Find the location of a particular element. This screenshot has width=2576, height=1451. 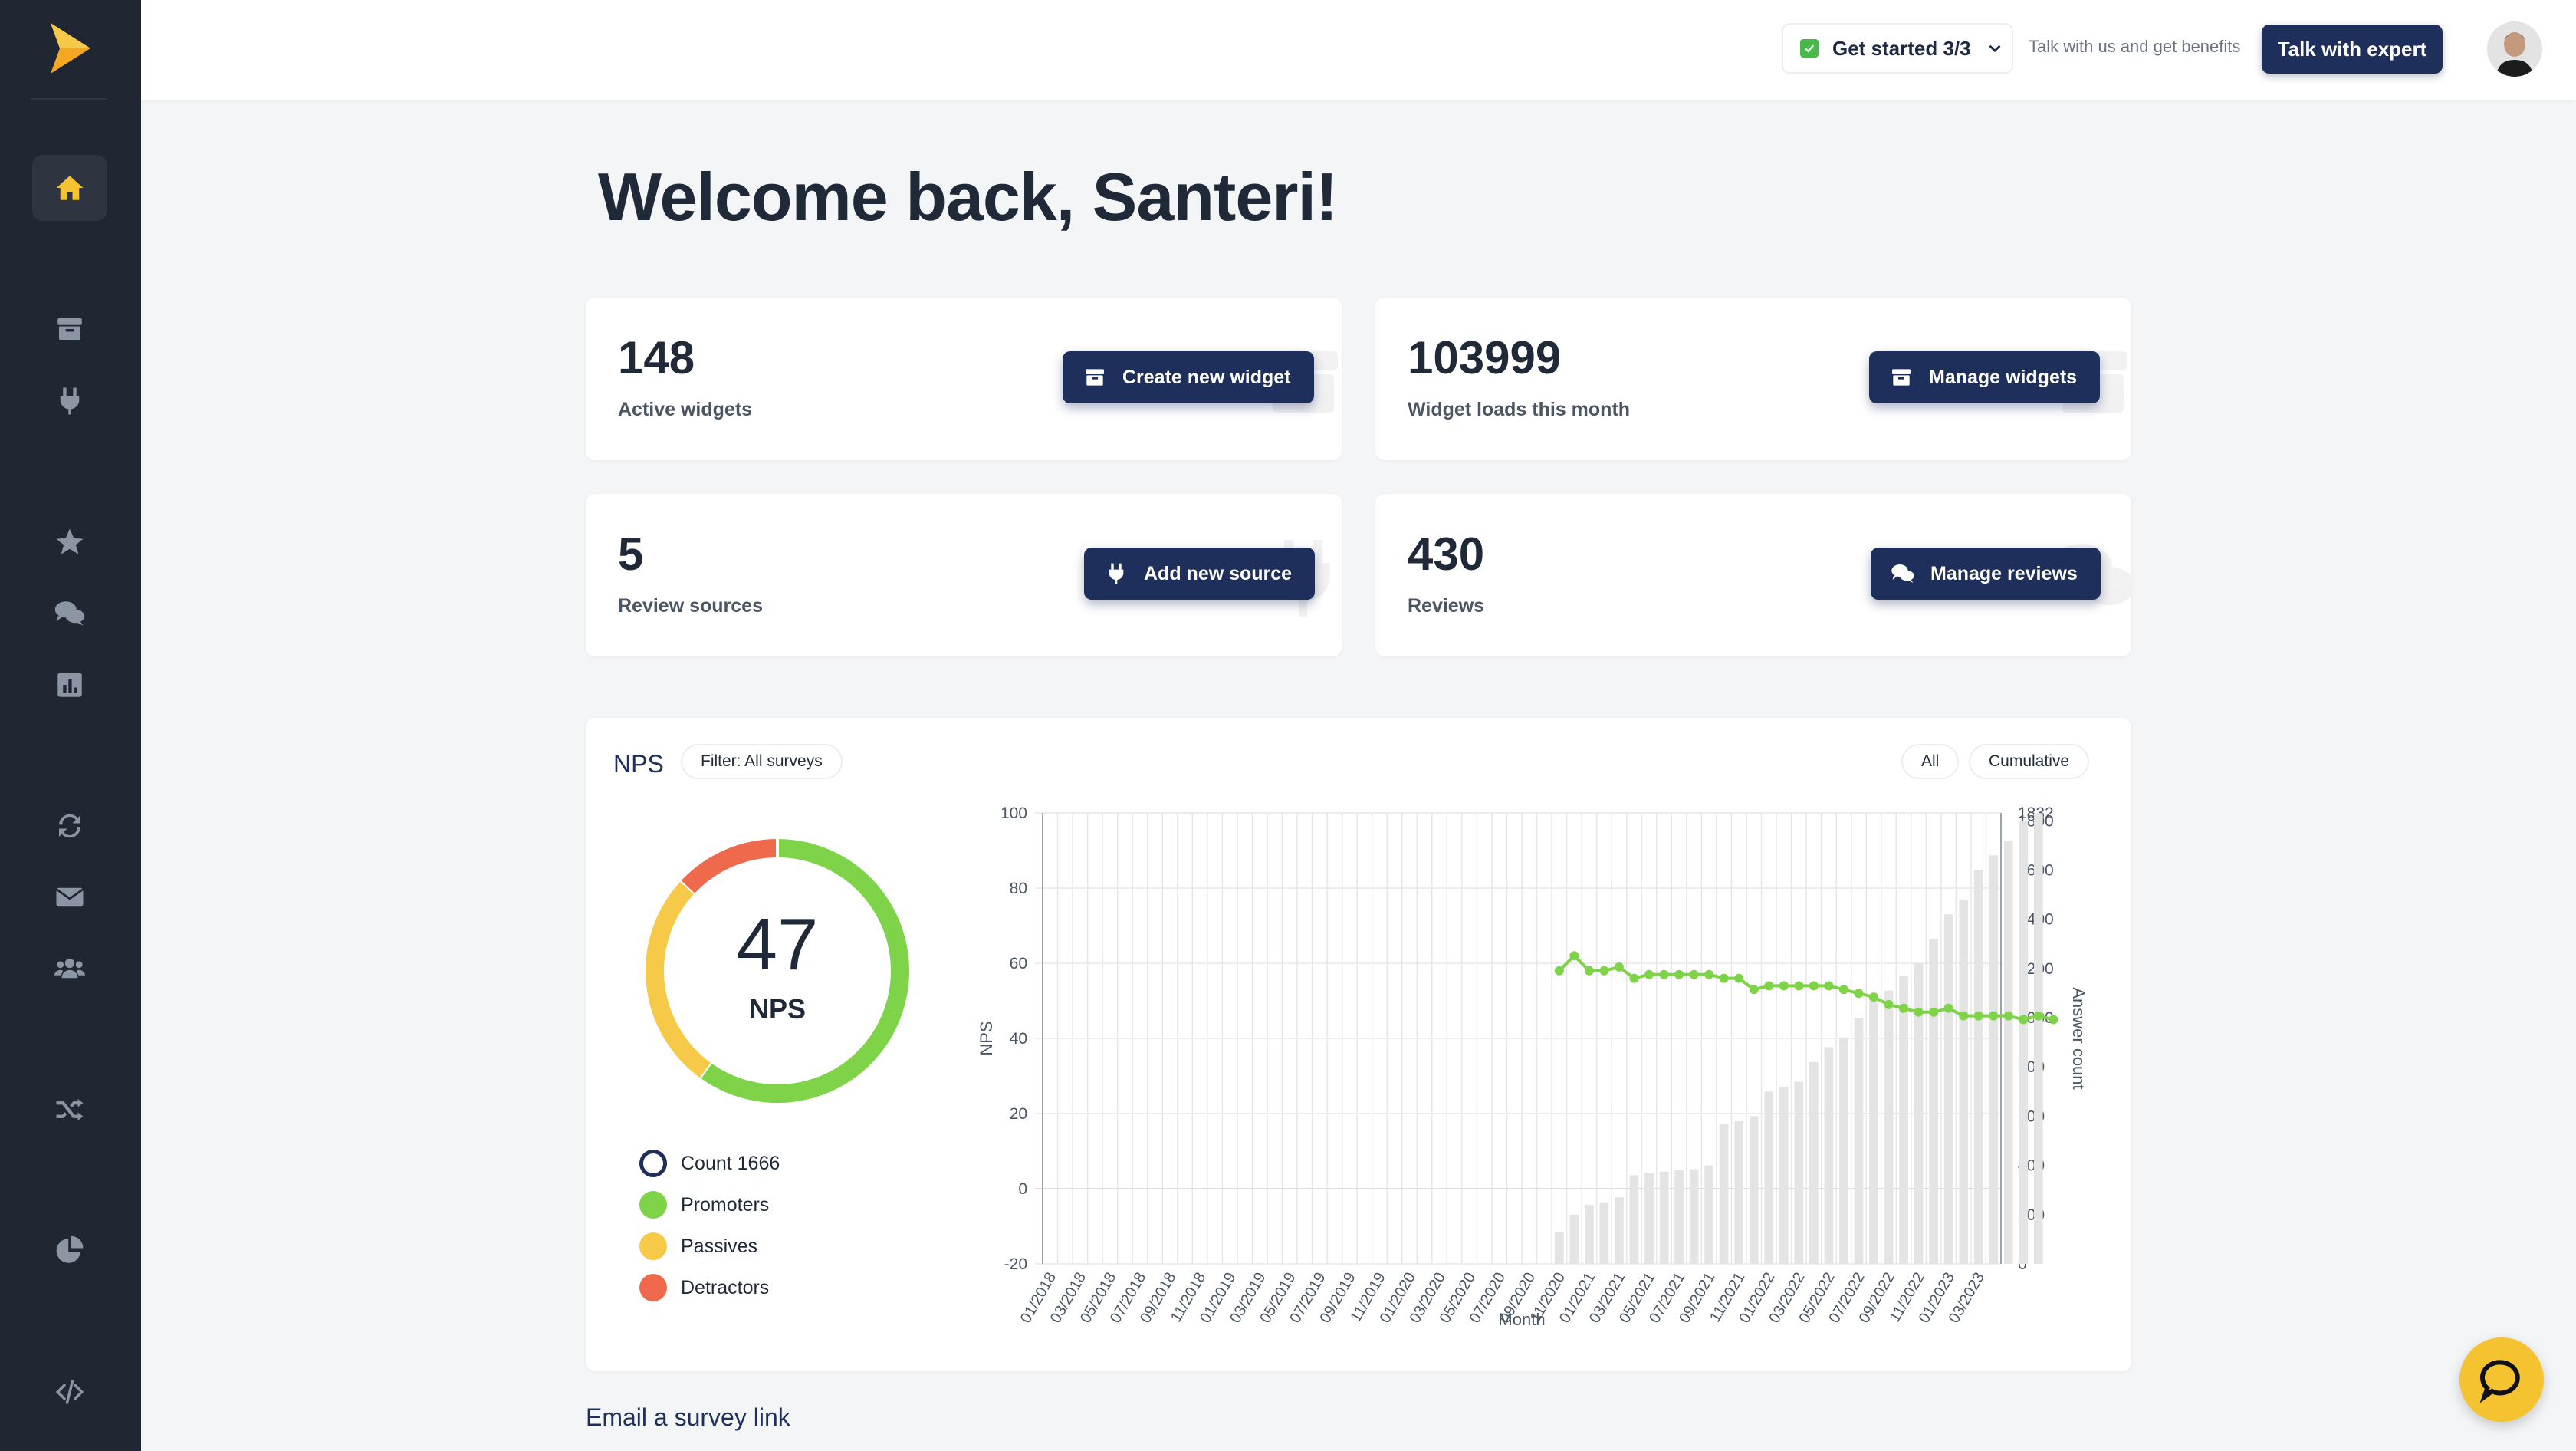

avatar is located at coordinates (2514, 49).